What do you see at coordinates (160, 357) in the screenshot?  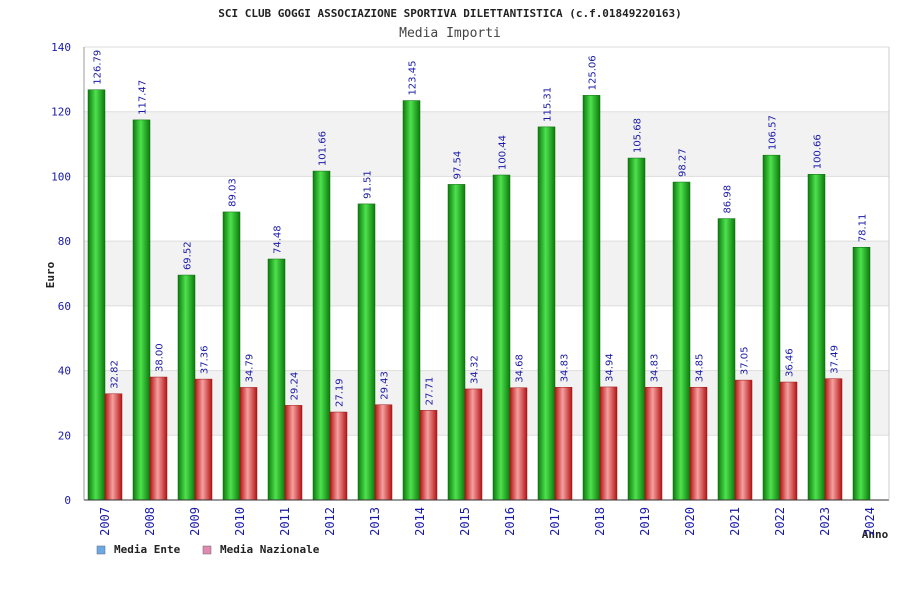 I see `value-label-media-nazionale-2008: 38.00` at bounding box center [160, 357].